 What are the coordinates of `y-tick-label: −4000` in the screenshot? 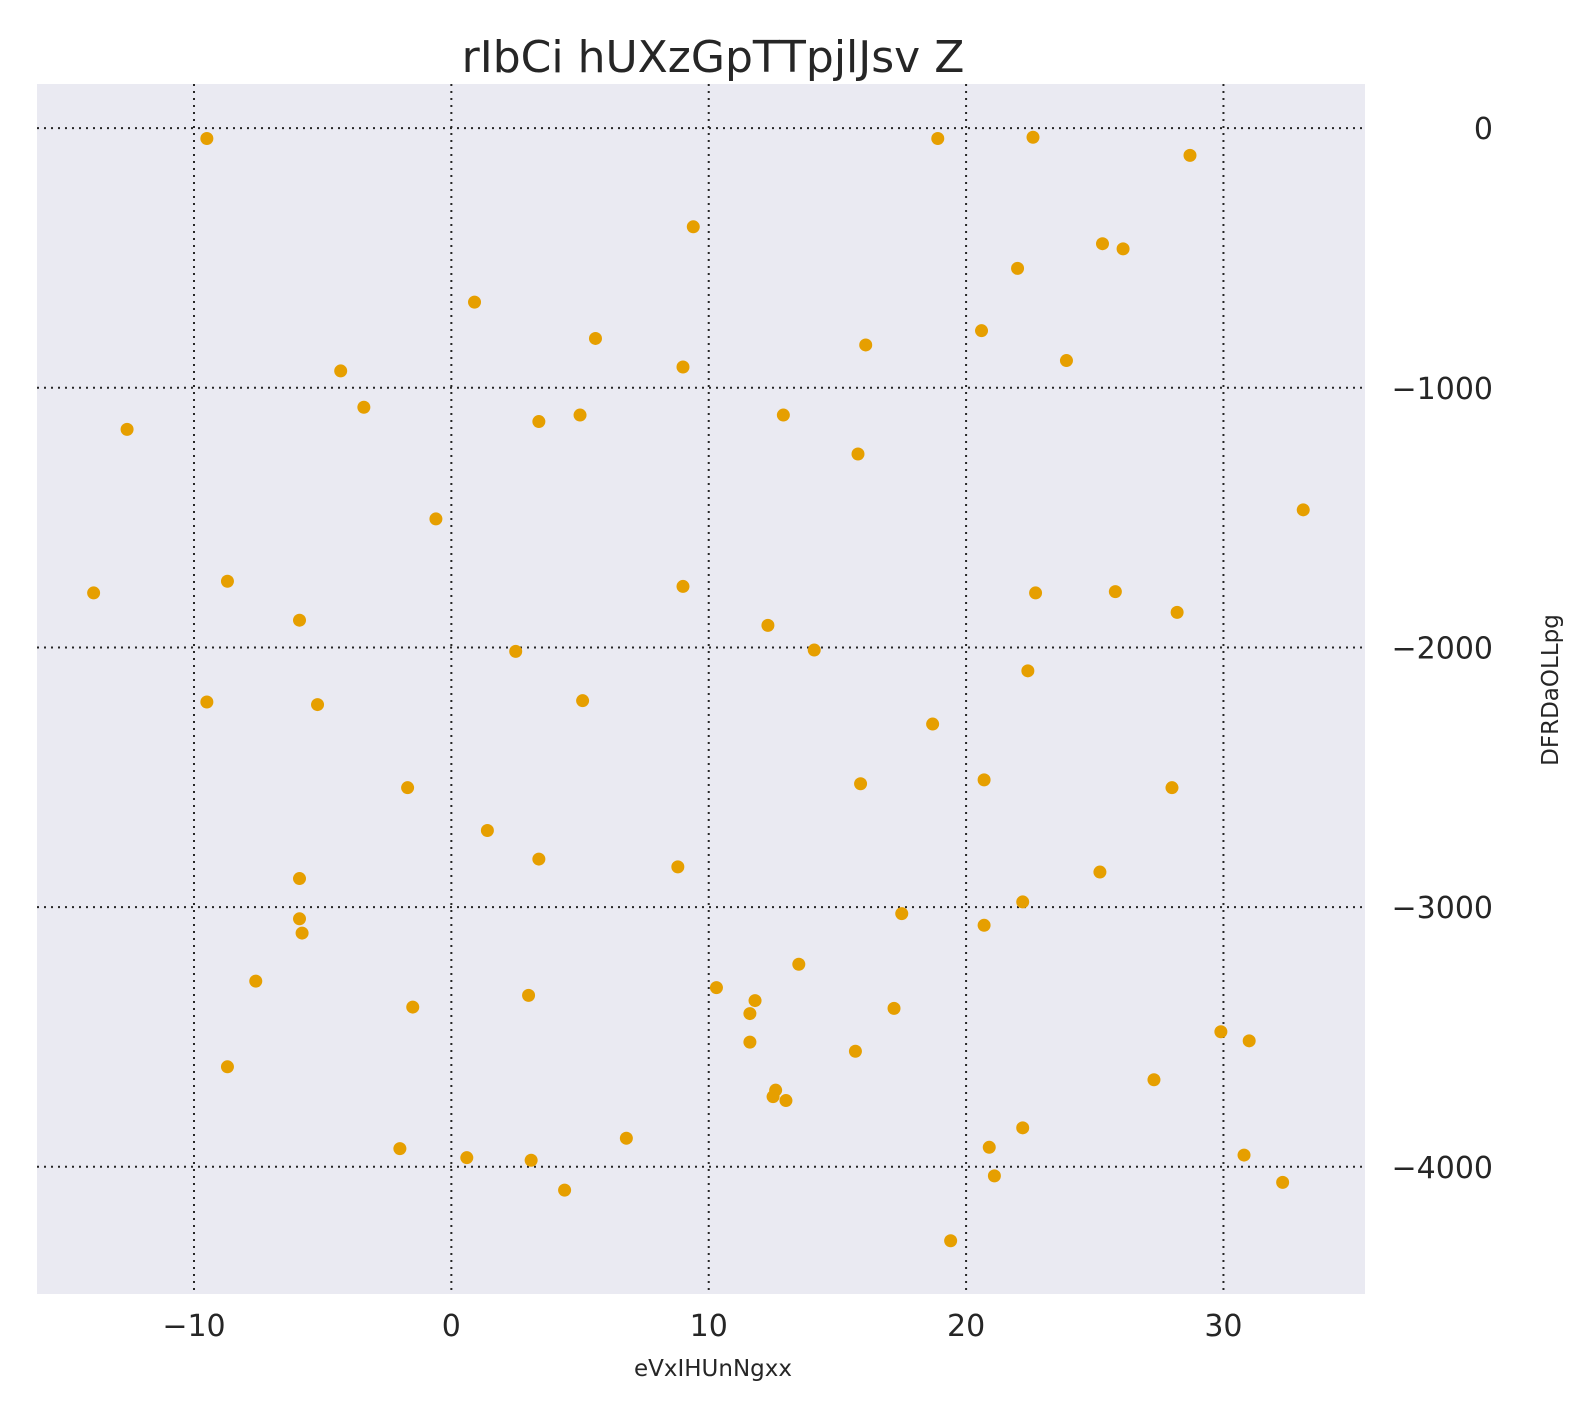 It's located at (1442, 1168).